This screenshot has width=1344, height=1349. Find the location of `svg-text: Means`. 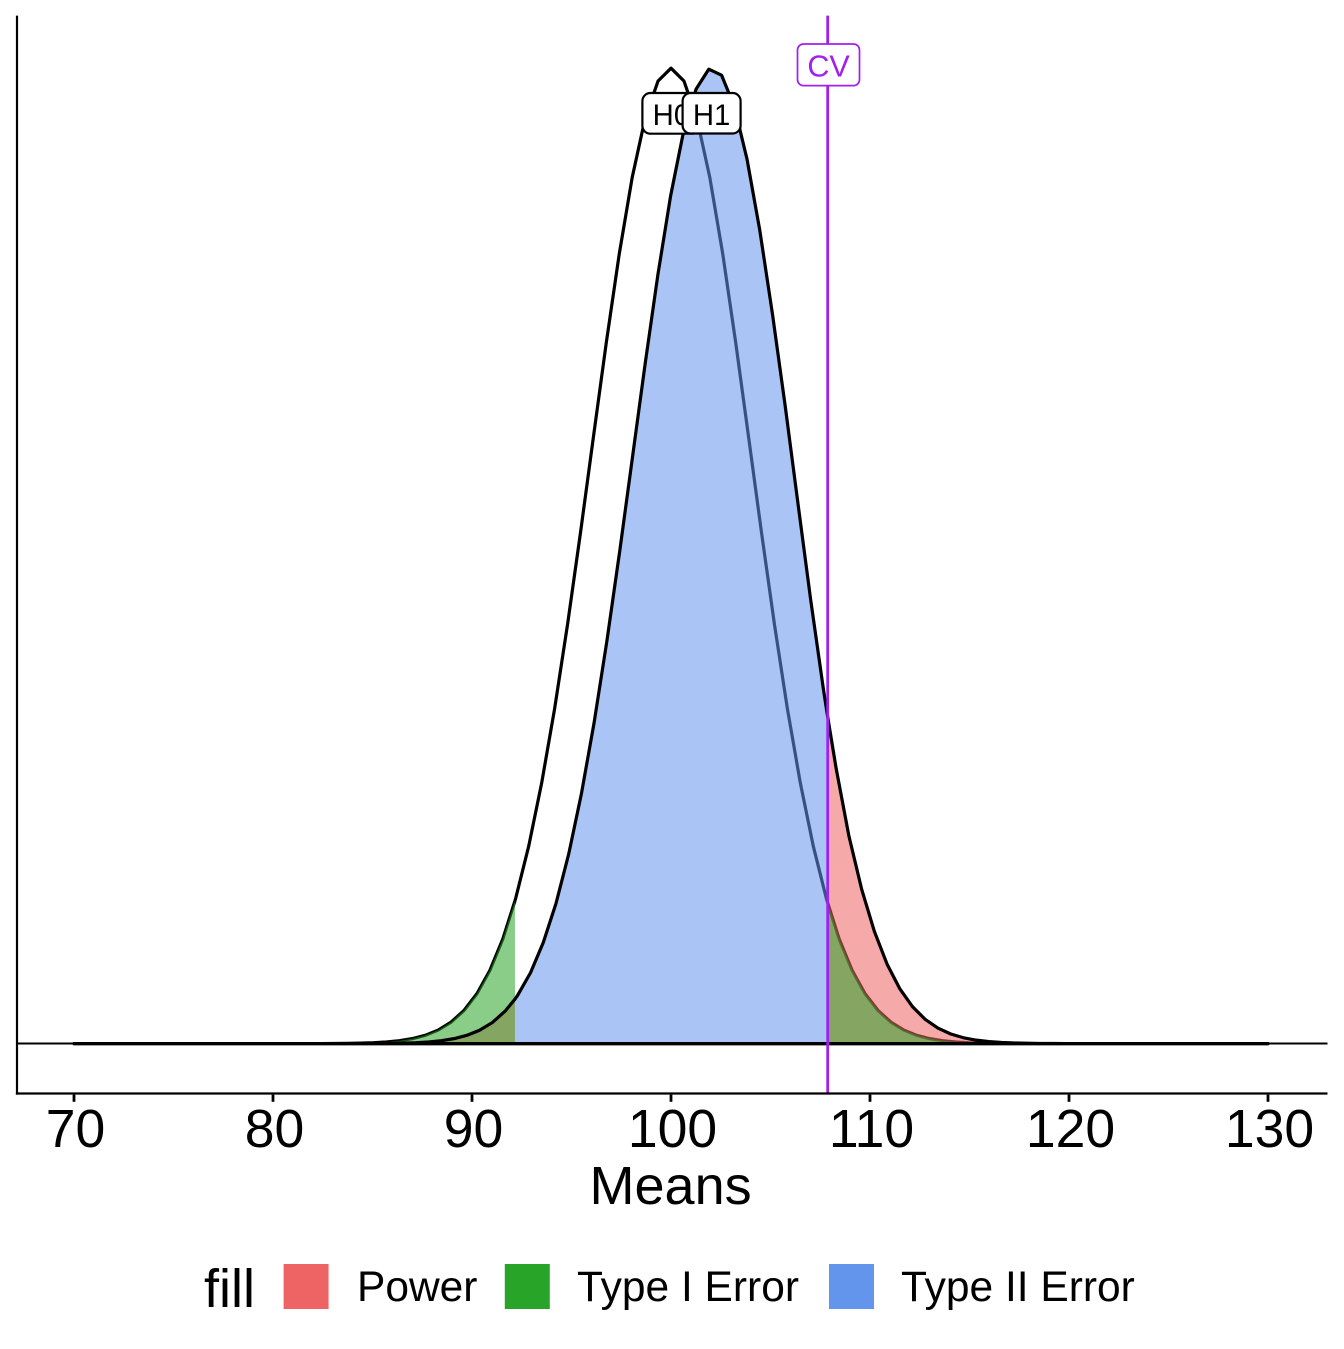

svg-text: Means is located at coordinates (671, 1186).